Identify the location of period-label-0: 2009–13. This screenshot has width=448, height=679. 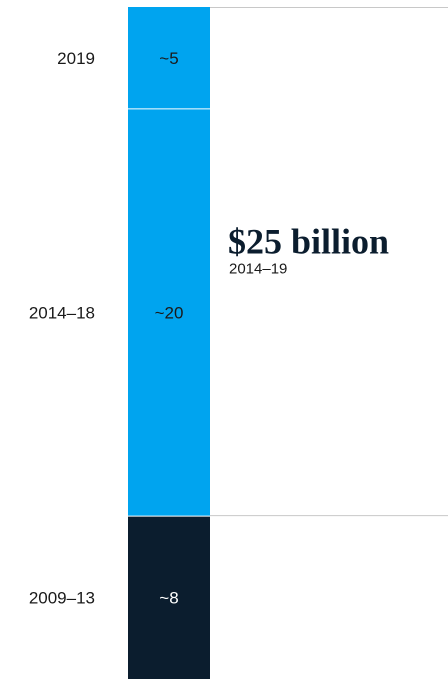
(62, 598).